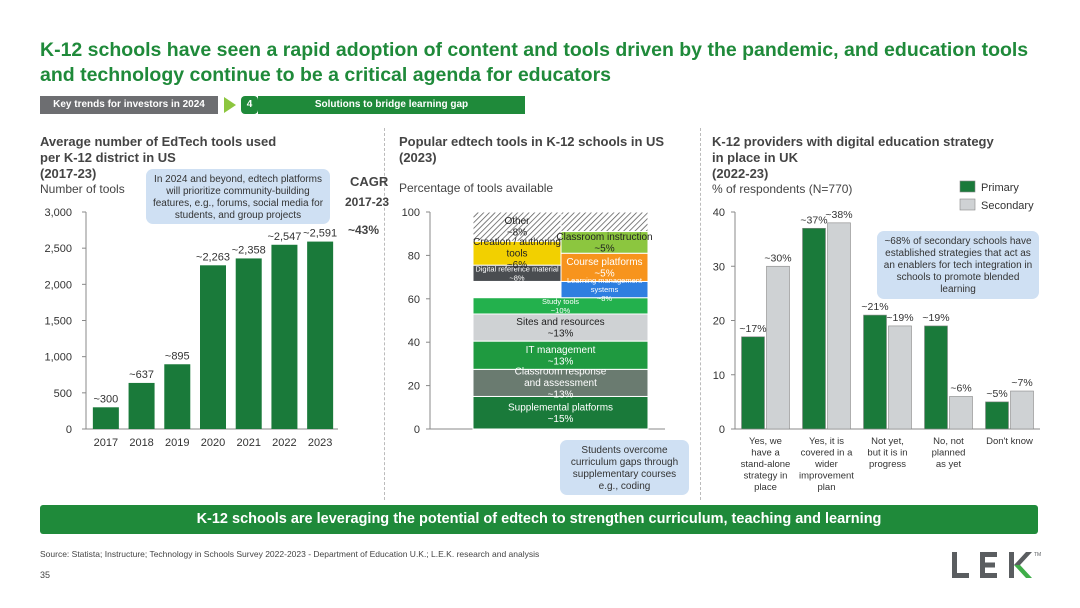 The width and height of the screenshot is (1080, 608). Describe the element at coordinates (517, 265) in the screenshot. I see `segment-value: ~6%` at that location.